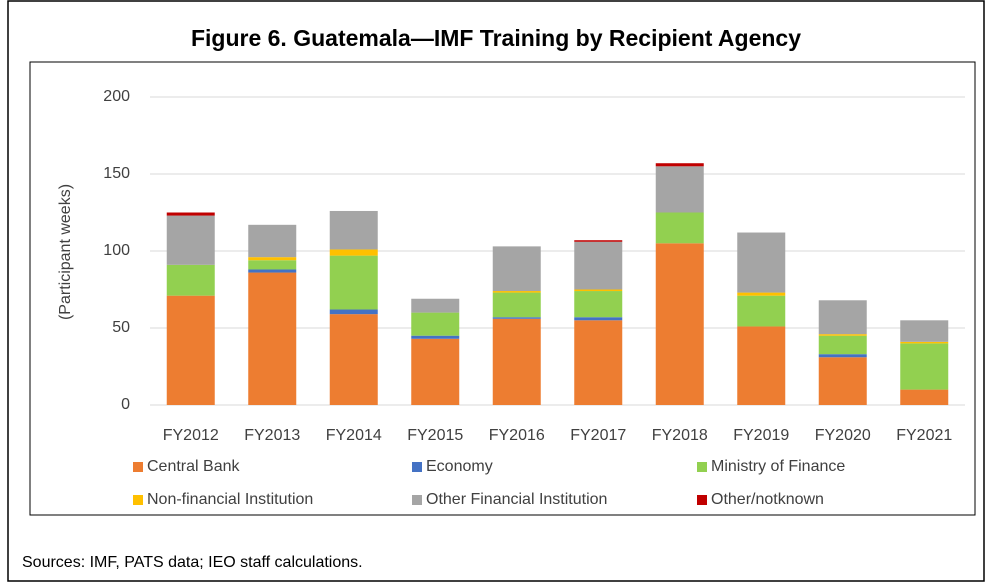  What do you see at coordinates (191, 435) in the screenshot?
I see `x-tick-label: FY2012` at bounding box center [191, 435].